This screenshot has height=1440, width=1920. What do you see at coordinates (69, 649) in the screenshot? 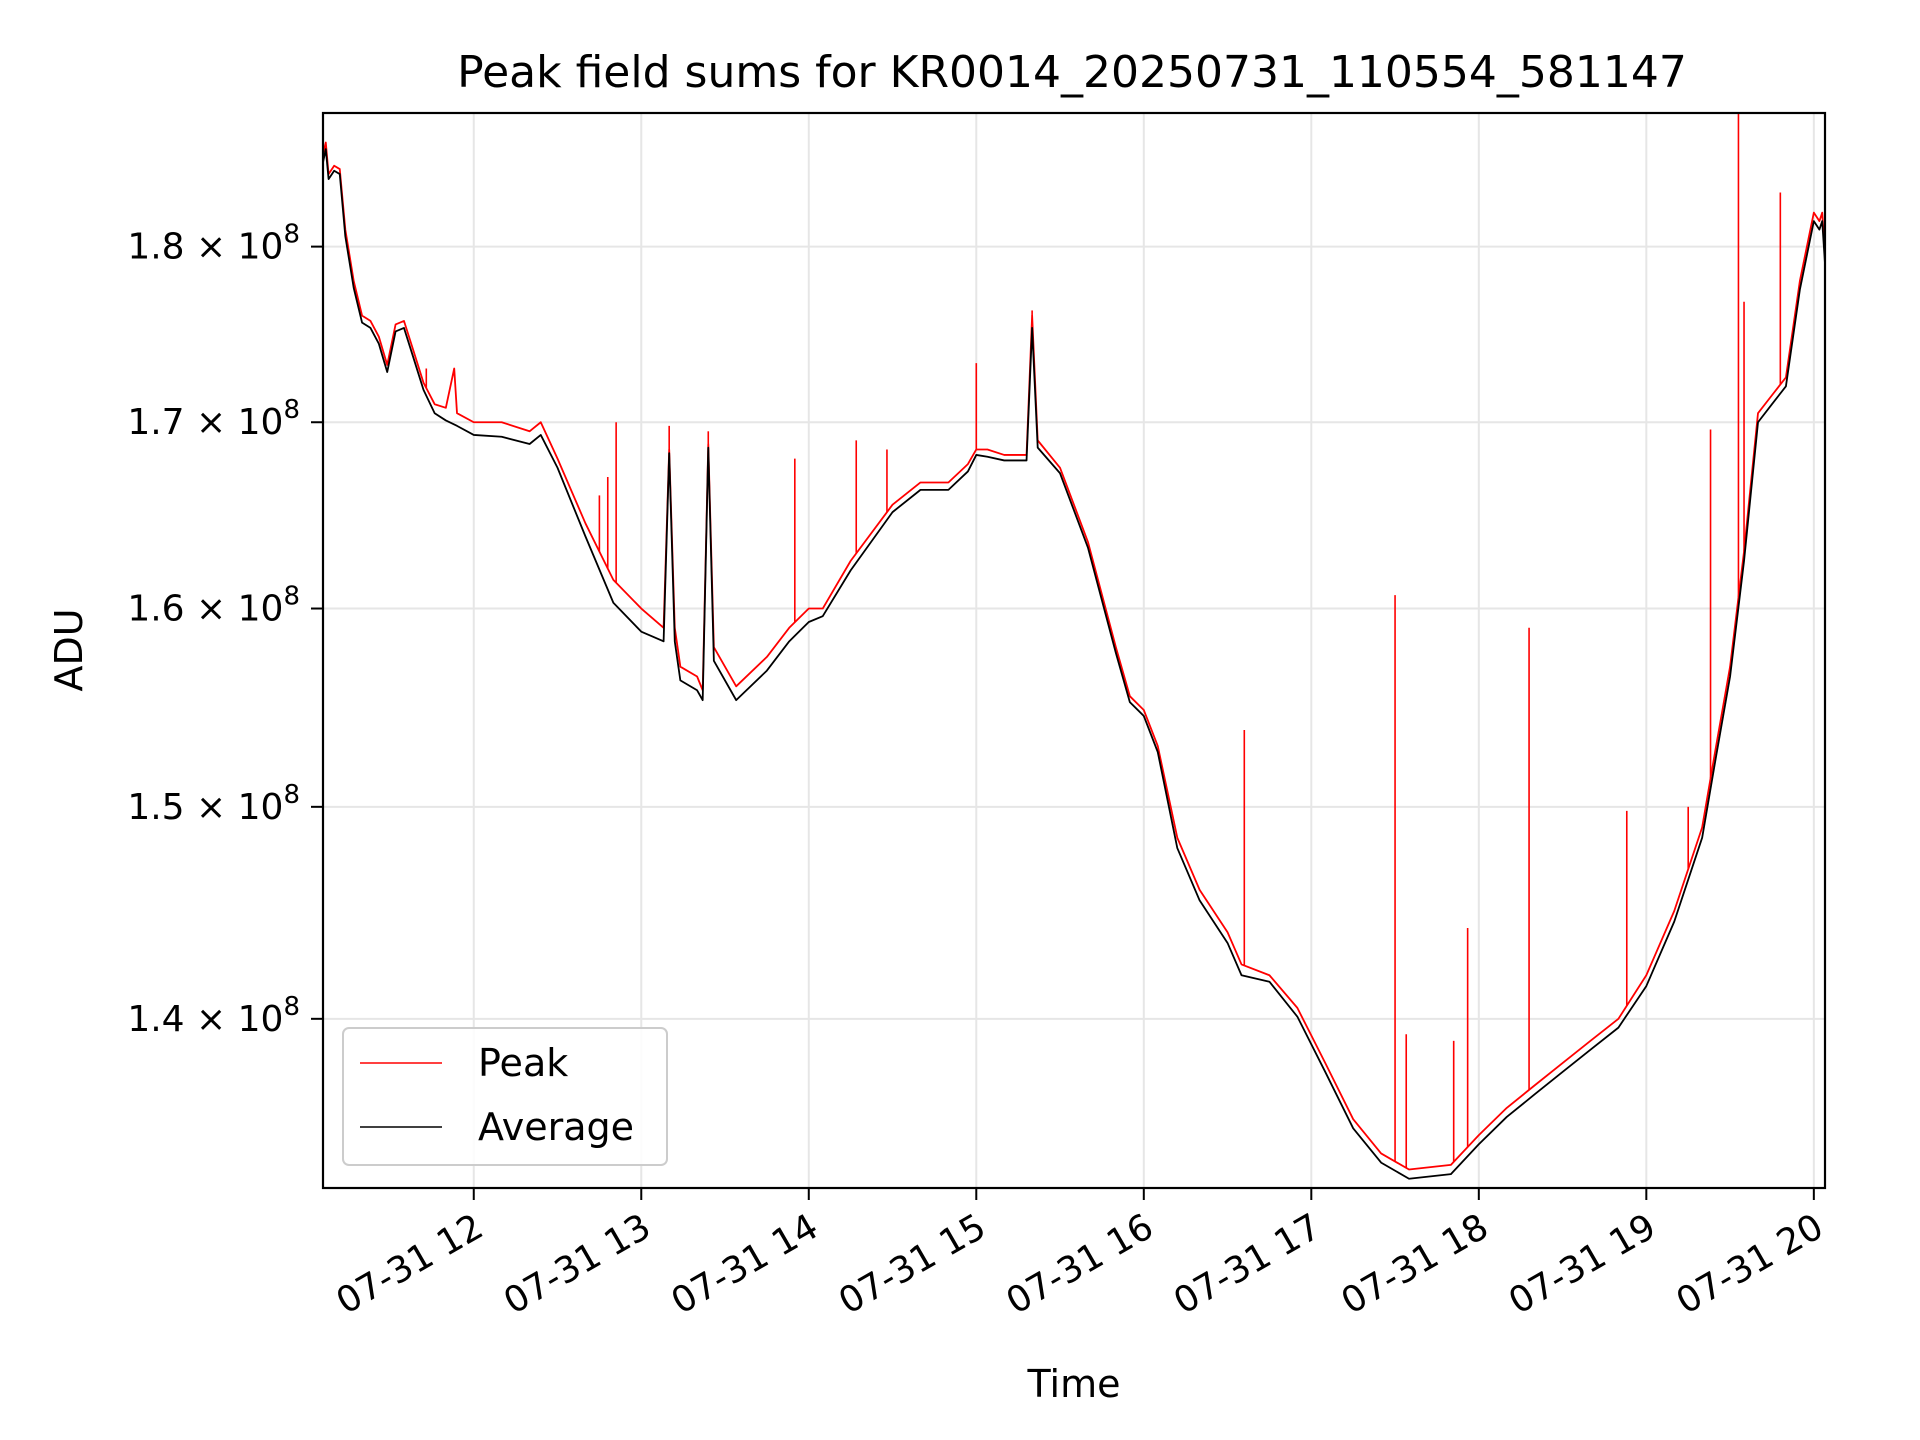
I see `y-axis-label: ADU` at bounding box center [69, 649].